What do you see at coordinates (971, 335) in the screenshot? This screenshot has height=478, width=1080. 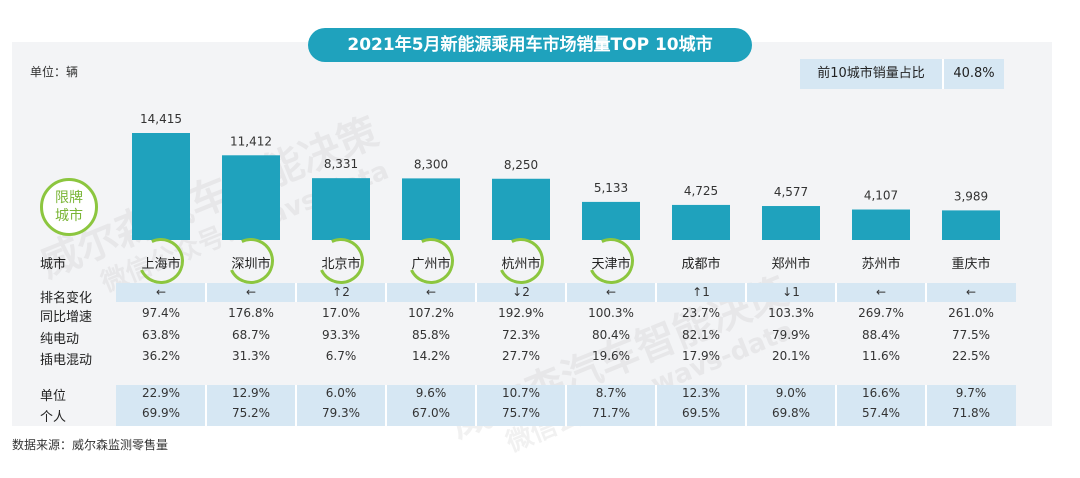 I see `bev-cell-10: 77.5%` at bounding box center [971, 335].